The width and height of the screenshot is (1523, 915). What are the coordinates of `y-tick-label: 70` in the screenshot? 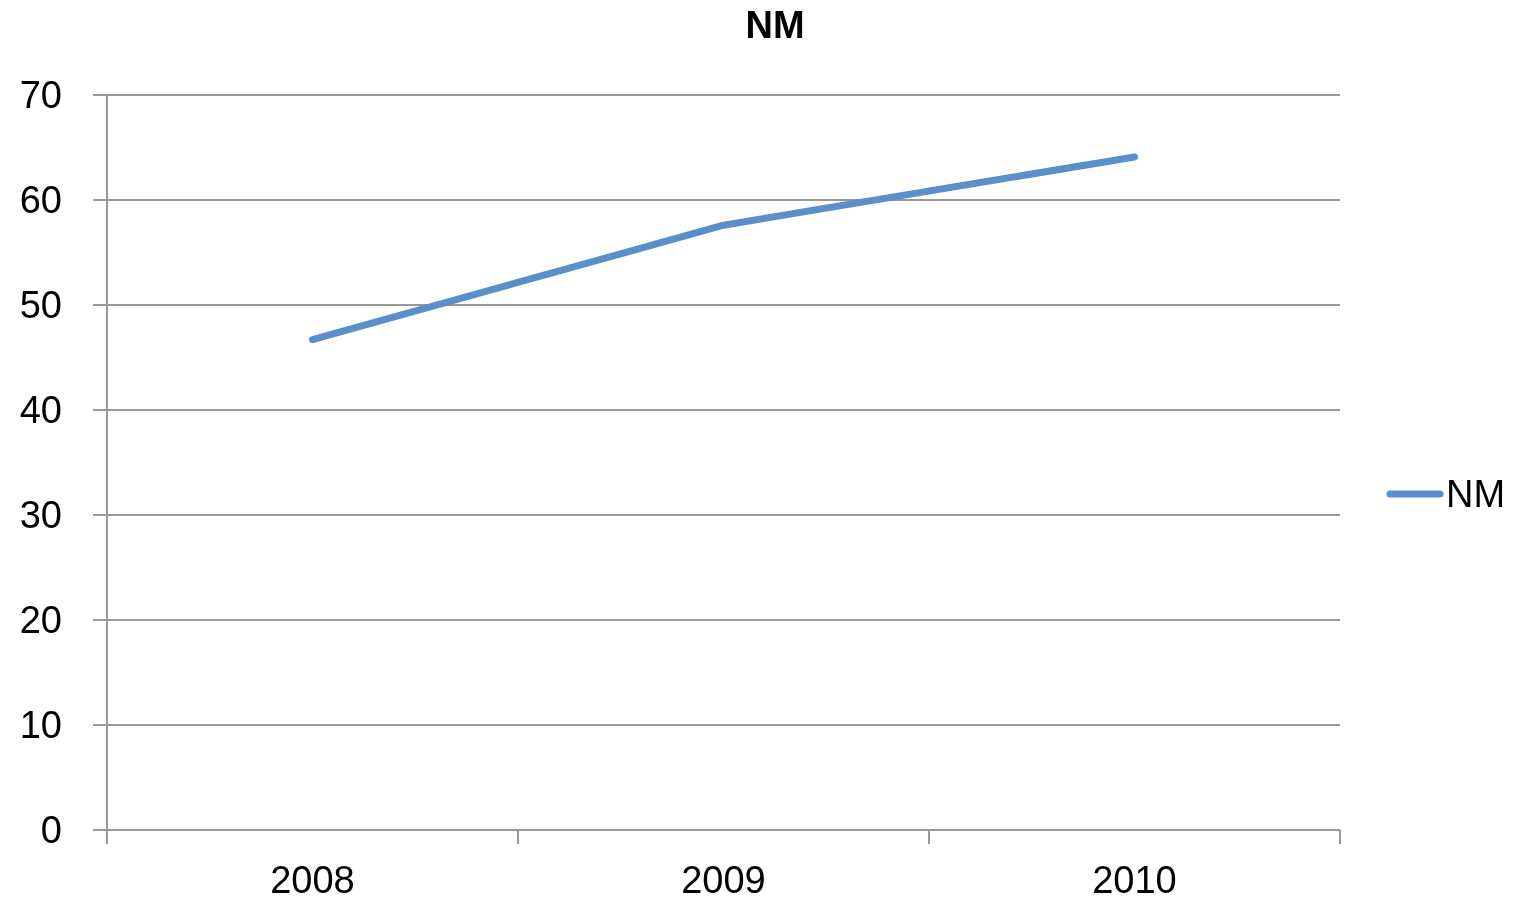 It's located at (40, 95).